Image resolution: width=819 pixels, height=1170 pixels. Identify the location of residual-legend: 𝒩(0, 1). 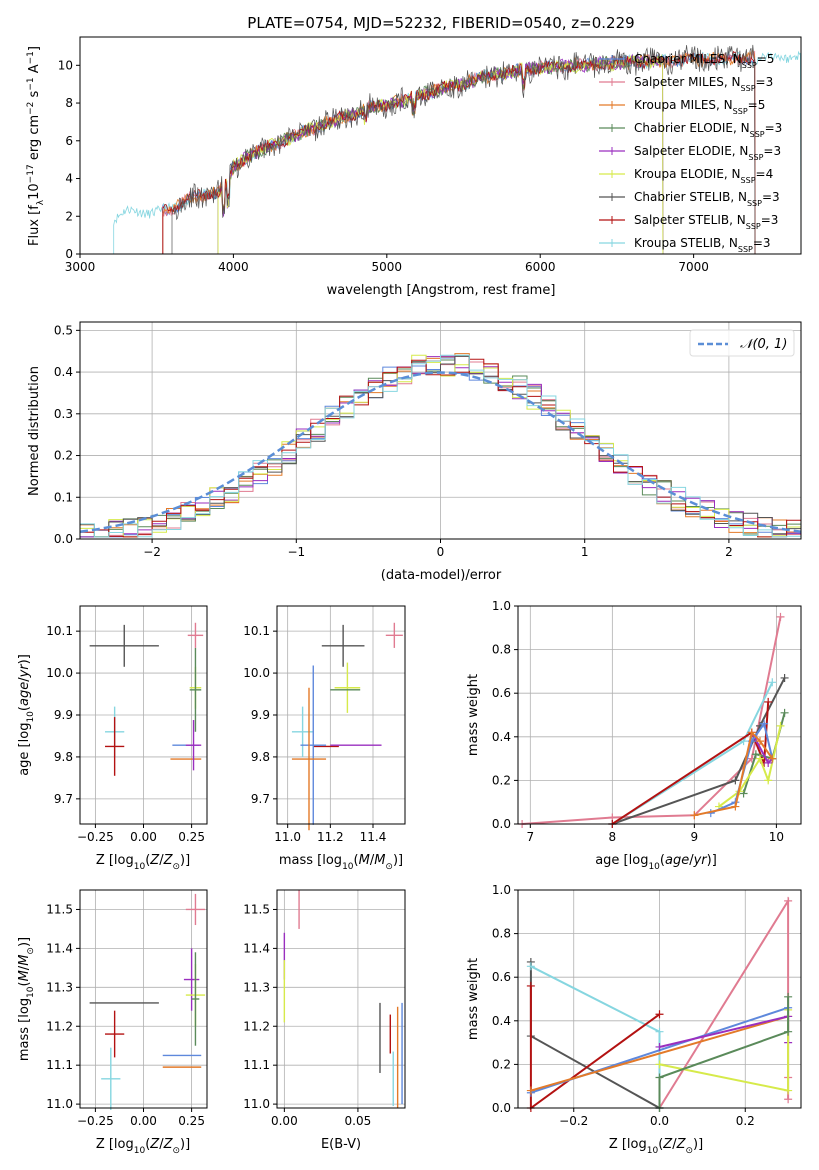
(742, 343).